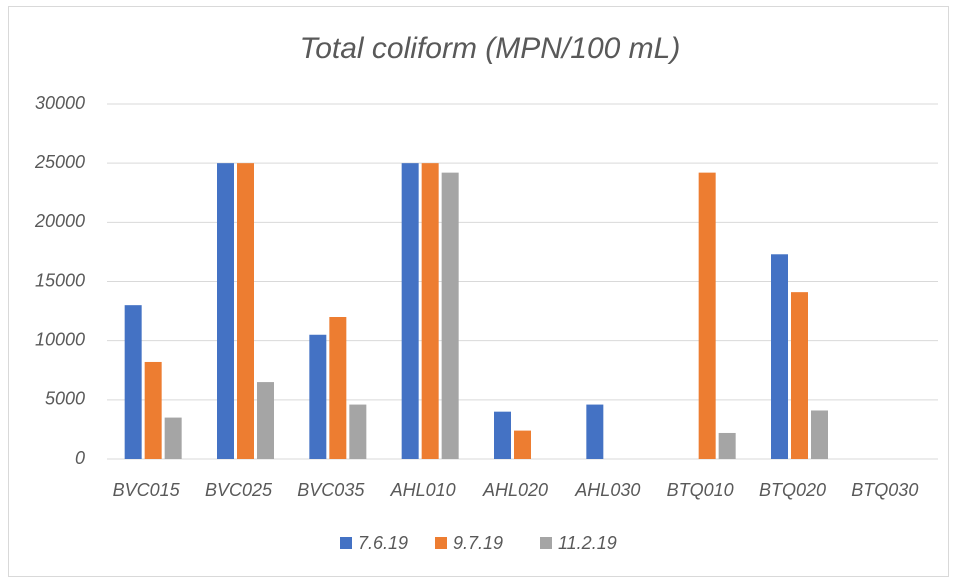  Describe the element at coordinates (147, 490) in the screenshot. I see `x-tick-label: BVC015` at that location.